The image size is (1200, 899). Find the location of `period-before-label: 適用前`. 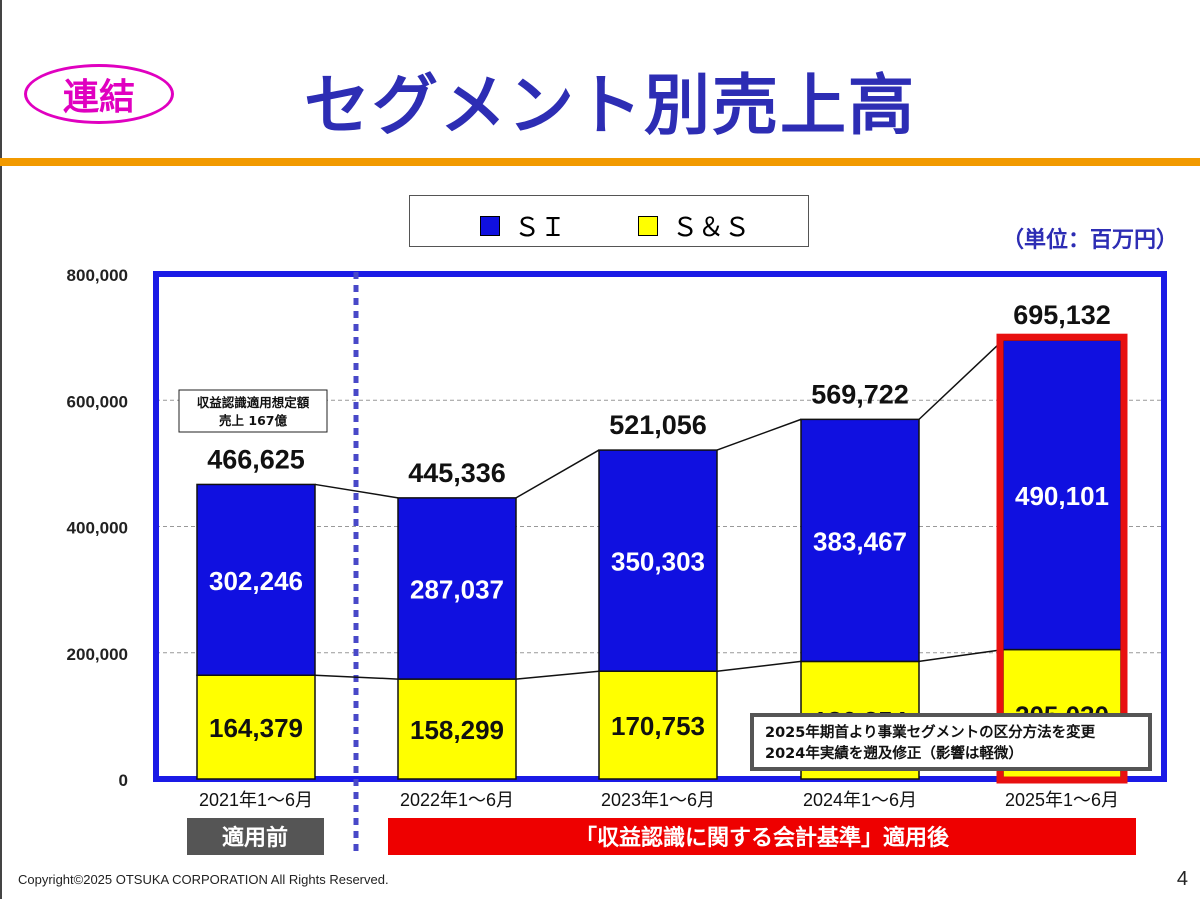

period-before-label: 適用前 is located at coordinates (255, 838).